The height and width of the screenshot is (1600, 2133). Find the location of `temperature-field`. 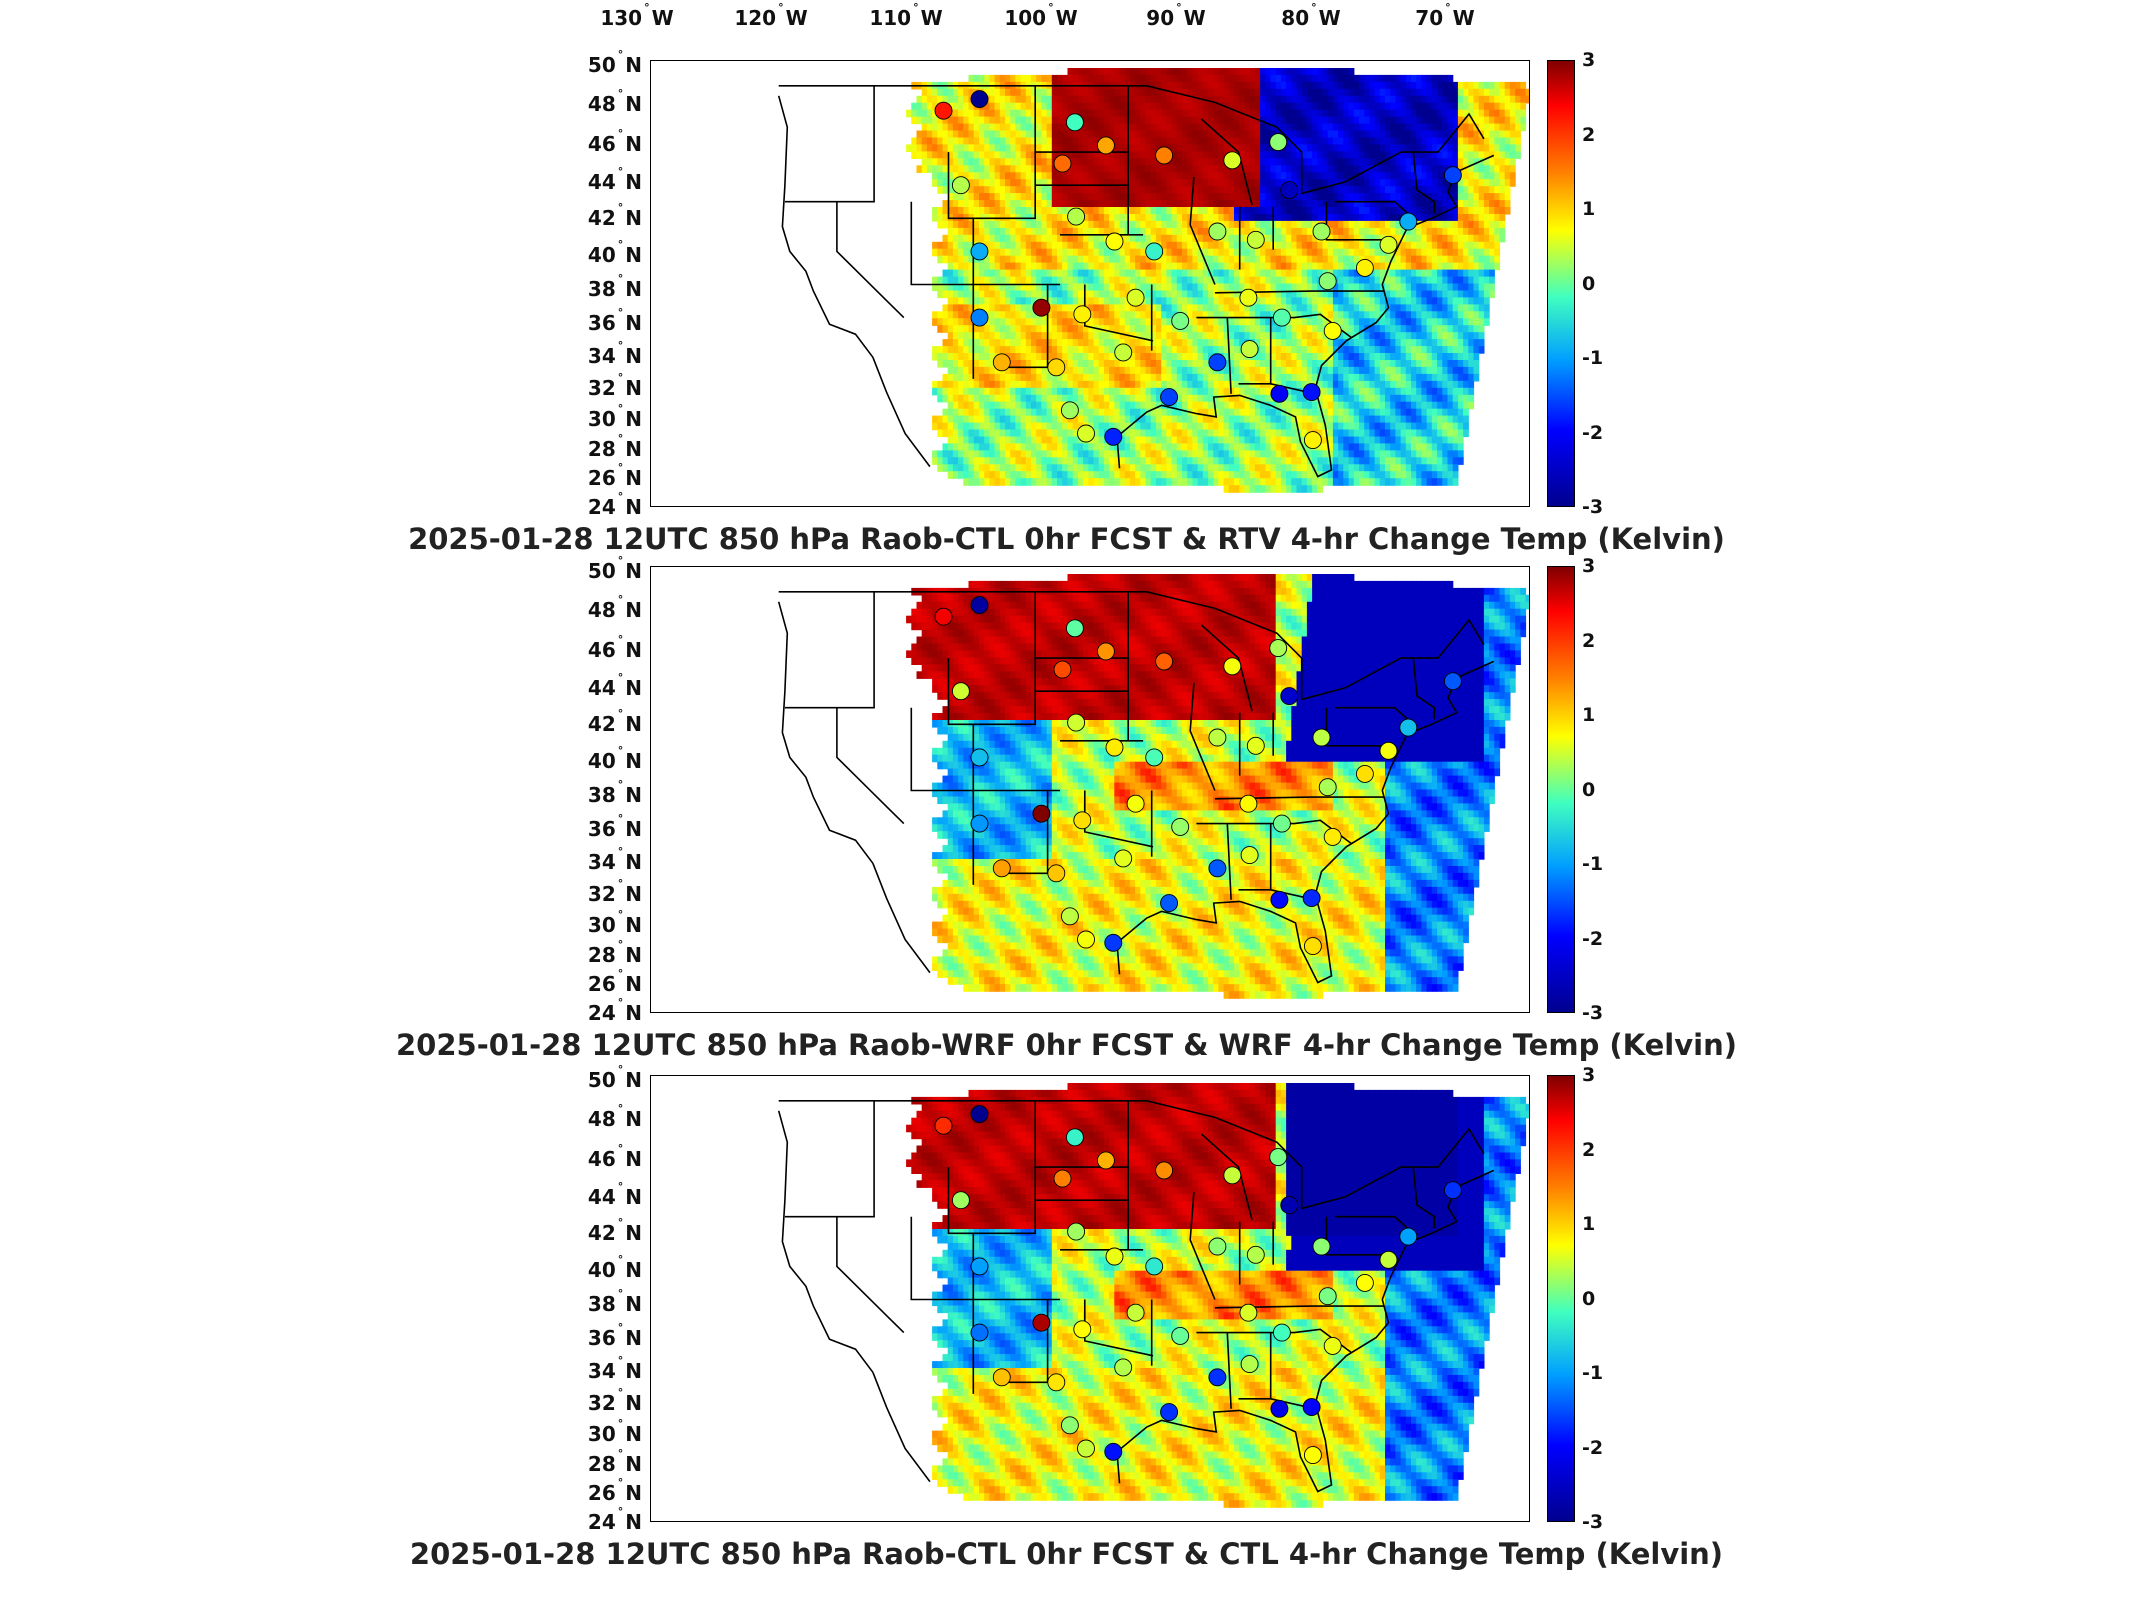

temperature-field is located at coordinates (1217, 786).